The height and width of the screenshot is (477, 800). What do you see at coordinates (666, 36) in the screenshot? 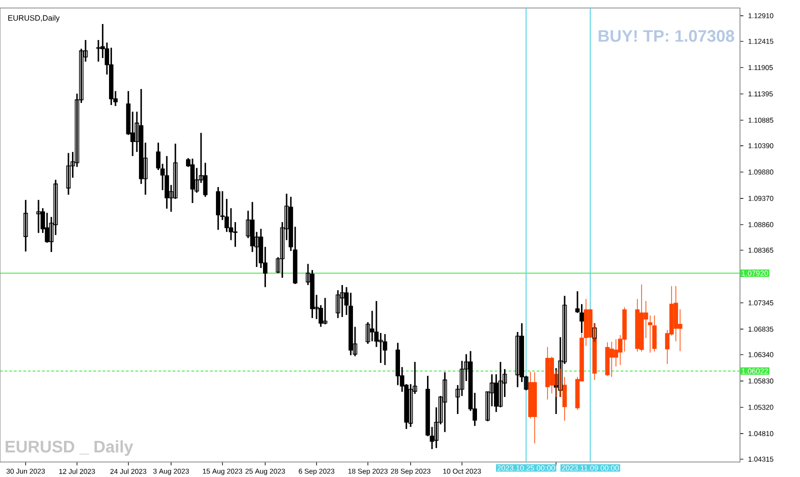
I see `annotation: BUY! TP: 1.07308` at bounding box center [666, 36].